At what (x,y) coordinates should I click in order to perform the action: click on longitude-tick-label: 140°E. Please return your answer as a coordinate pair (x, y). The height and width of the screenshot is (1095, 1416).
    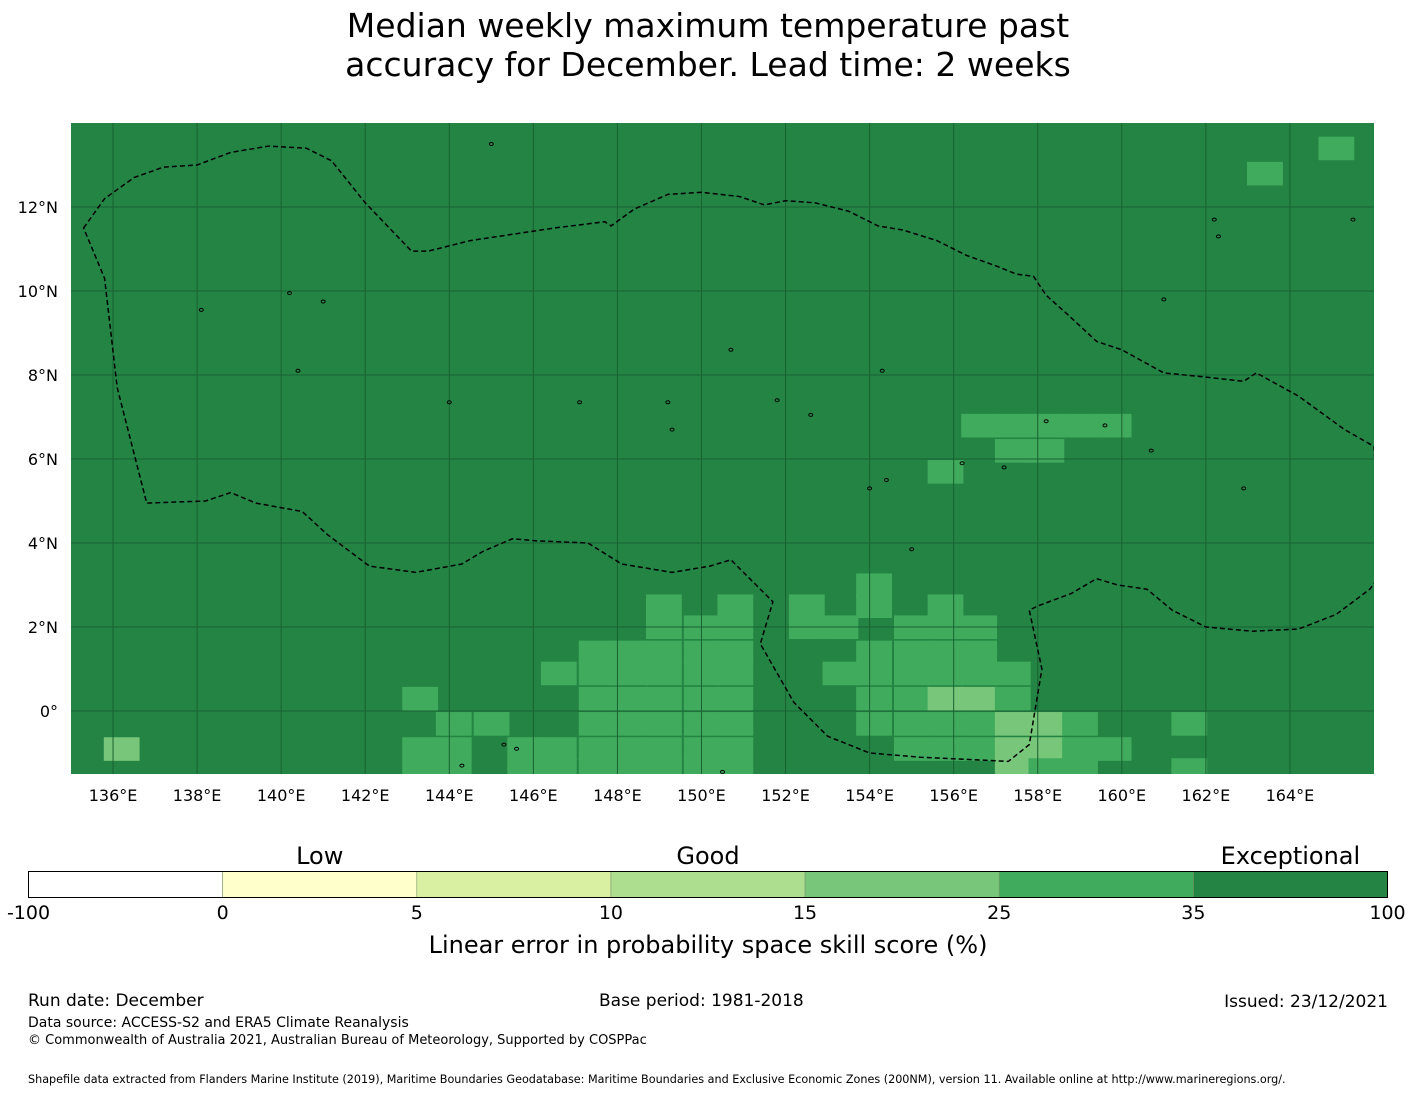
    Looking at the image, I should click on (281, 795).